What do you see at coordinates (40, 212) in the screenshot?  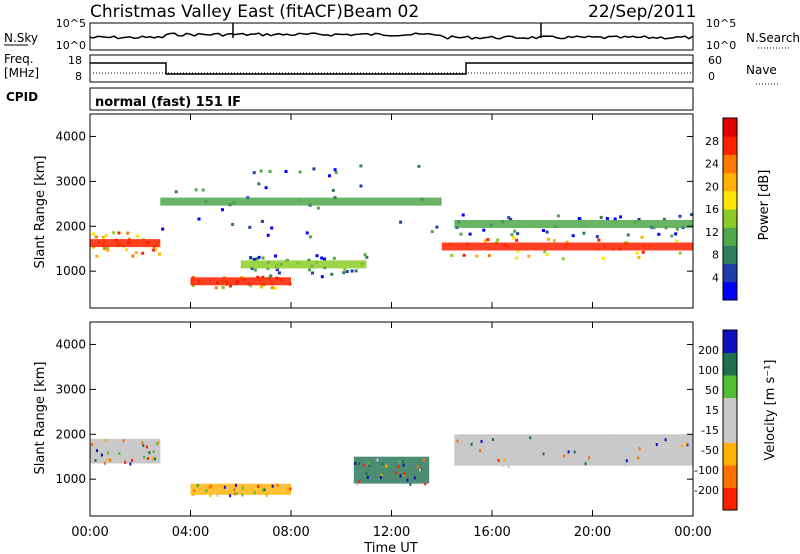 I see `power-y-axis-label: Slant Range [km]` at bounding box center [40, 212].